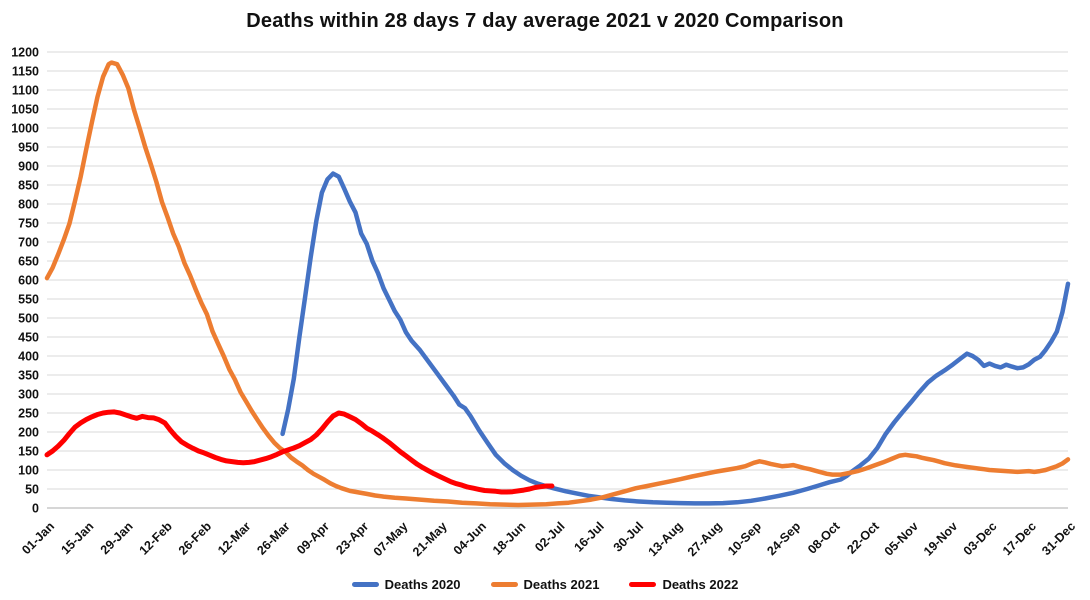 The image size is (1090, 600). What do you see at coordinates (588, 536) in the screenshot?
I see `x-axis-tick-label: 16-Jul` at bounding box center [588, 536].